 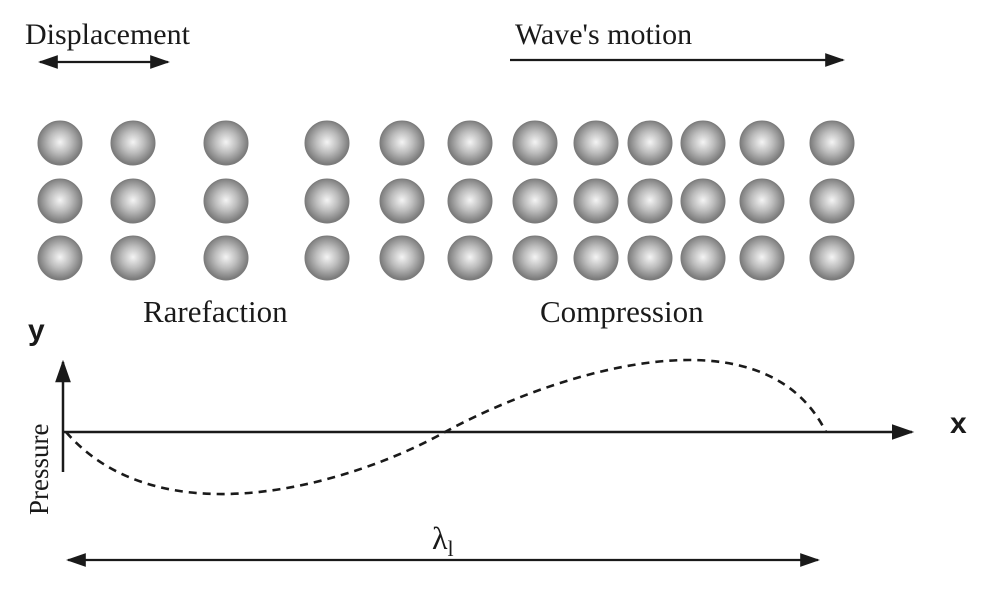 I want to click on y-axis-label: y, so click(x=36, y=330).